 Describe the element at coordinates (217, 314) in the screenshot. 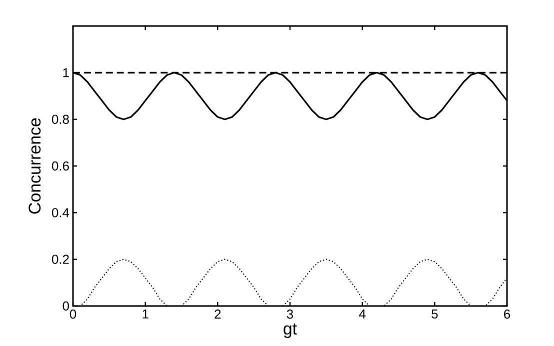

I see `x-tick-label: 2` at that location.